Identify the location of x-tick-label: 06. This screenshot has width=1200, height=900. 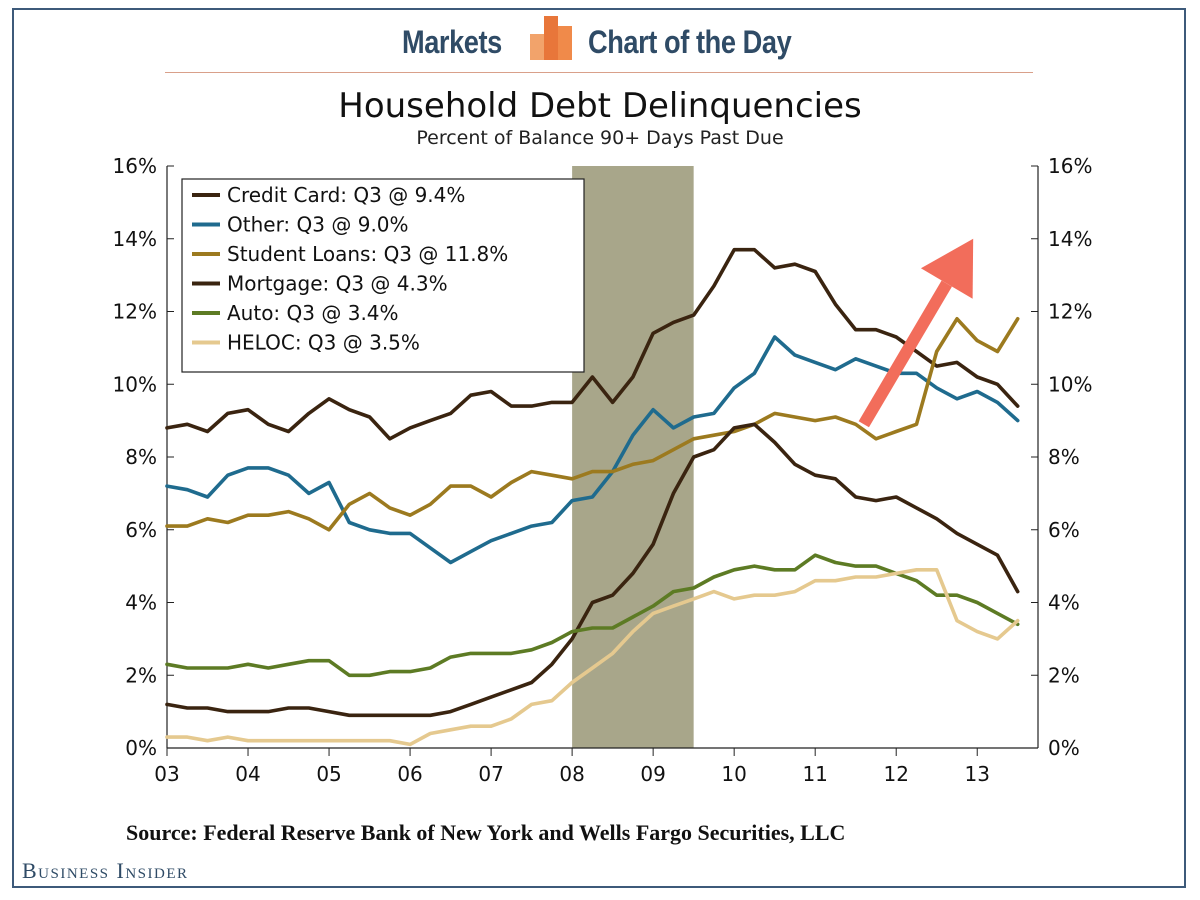
(409, 774).